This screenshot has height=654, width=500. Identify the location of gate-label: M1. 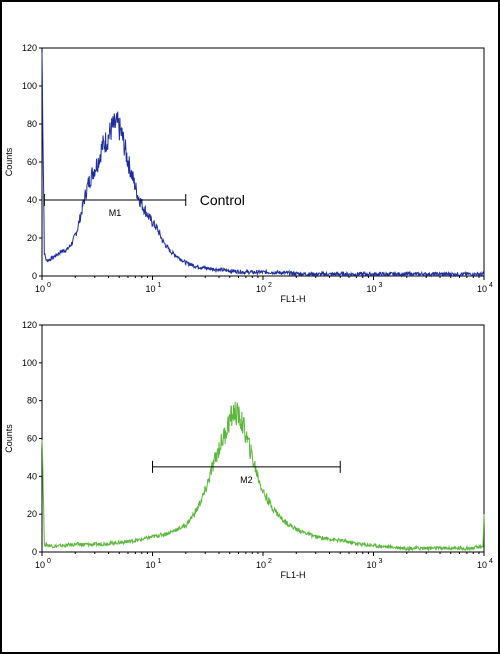
(115, 213).